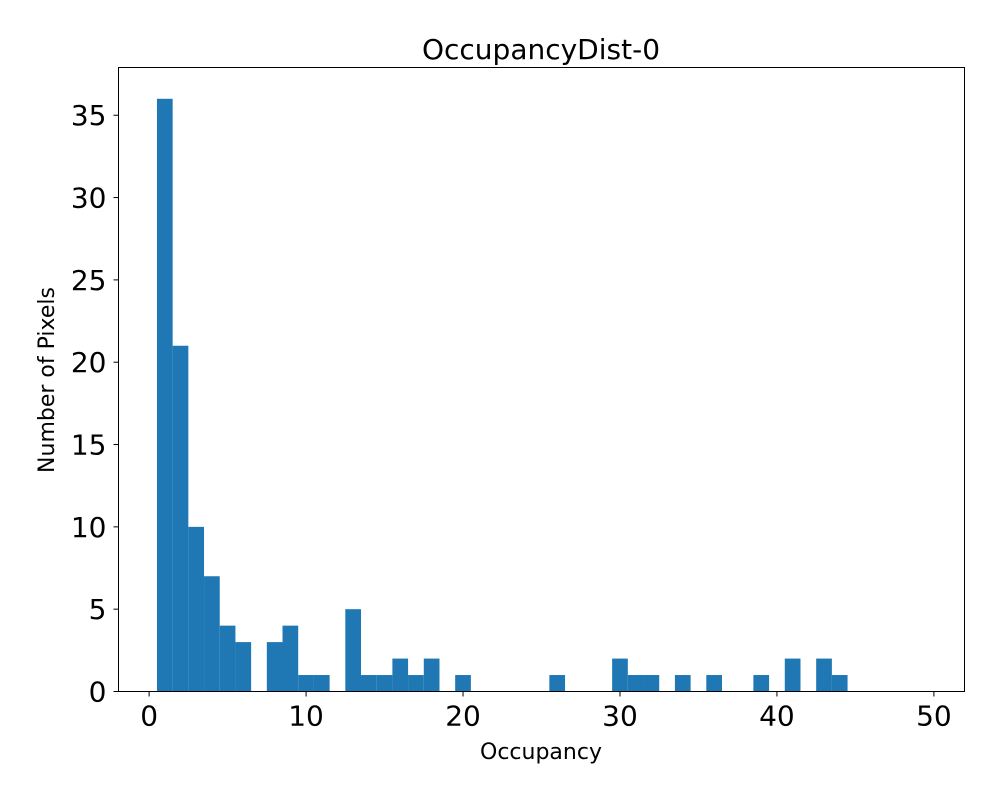  Describe the element at coordinates (89, 445) in the screenshot. I see `y-tick-label: 15` at that location.